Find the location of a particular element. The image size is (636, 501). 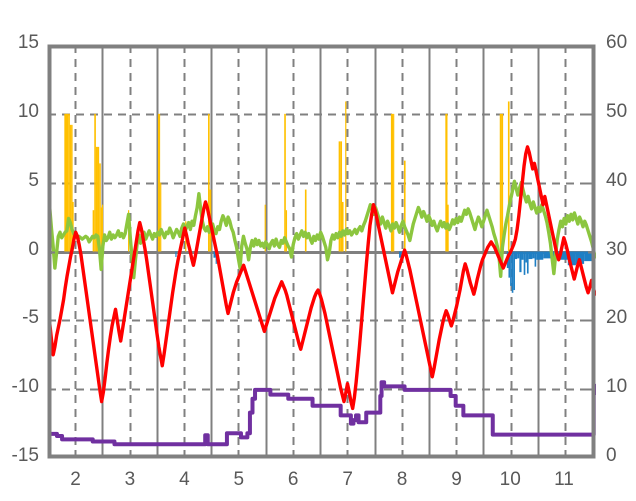

x-tick-label: 9 is located at coordinates (456, 479).